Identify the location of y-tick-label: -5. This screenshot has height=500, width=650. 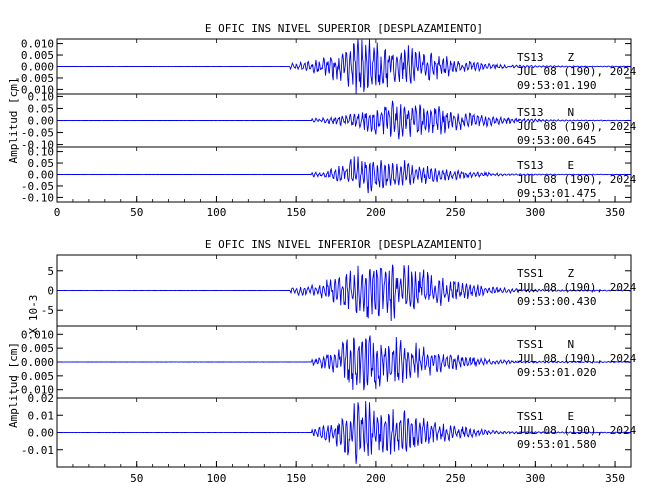
(47, 310).